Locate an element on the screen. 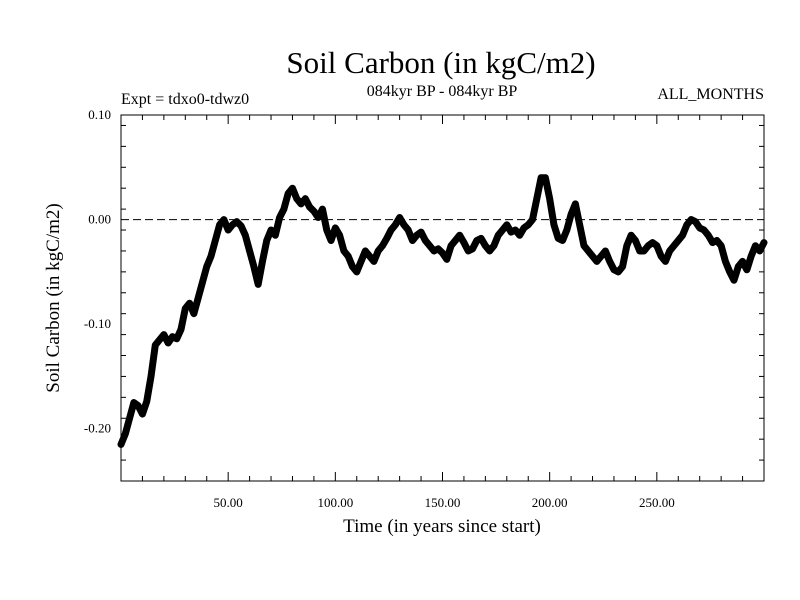  y-tick-label-1: 0.10 is located at coordinates (99, 114).